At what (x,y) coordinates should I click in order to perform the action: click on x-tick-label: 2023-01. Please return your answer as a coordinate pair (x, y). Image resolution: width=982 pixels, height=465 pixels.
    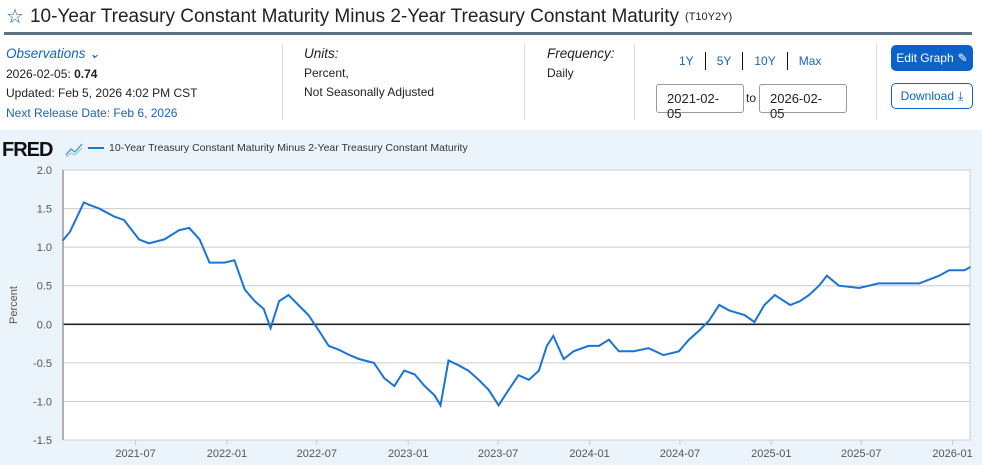
    Looking at the image, I should click on (408, 454).